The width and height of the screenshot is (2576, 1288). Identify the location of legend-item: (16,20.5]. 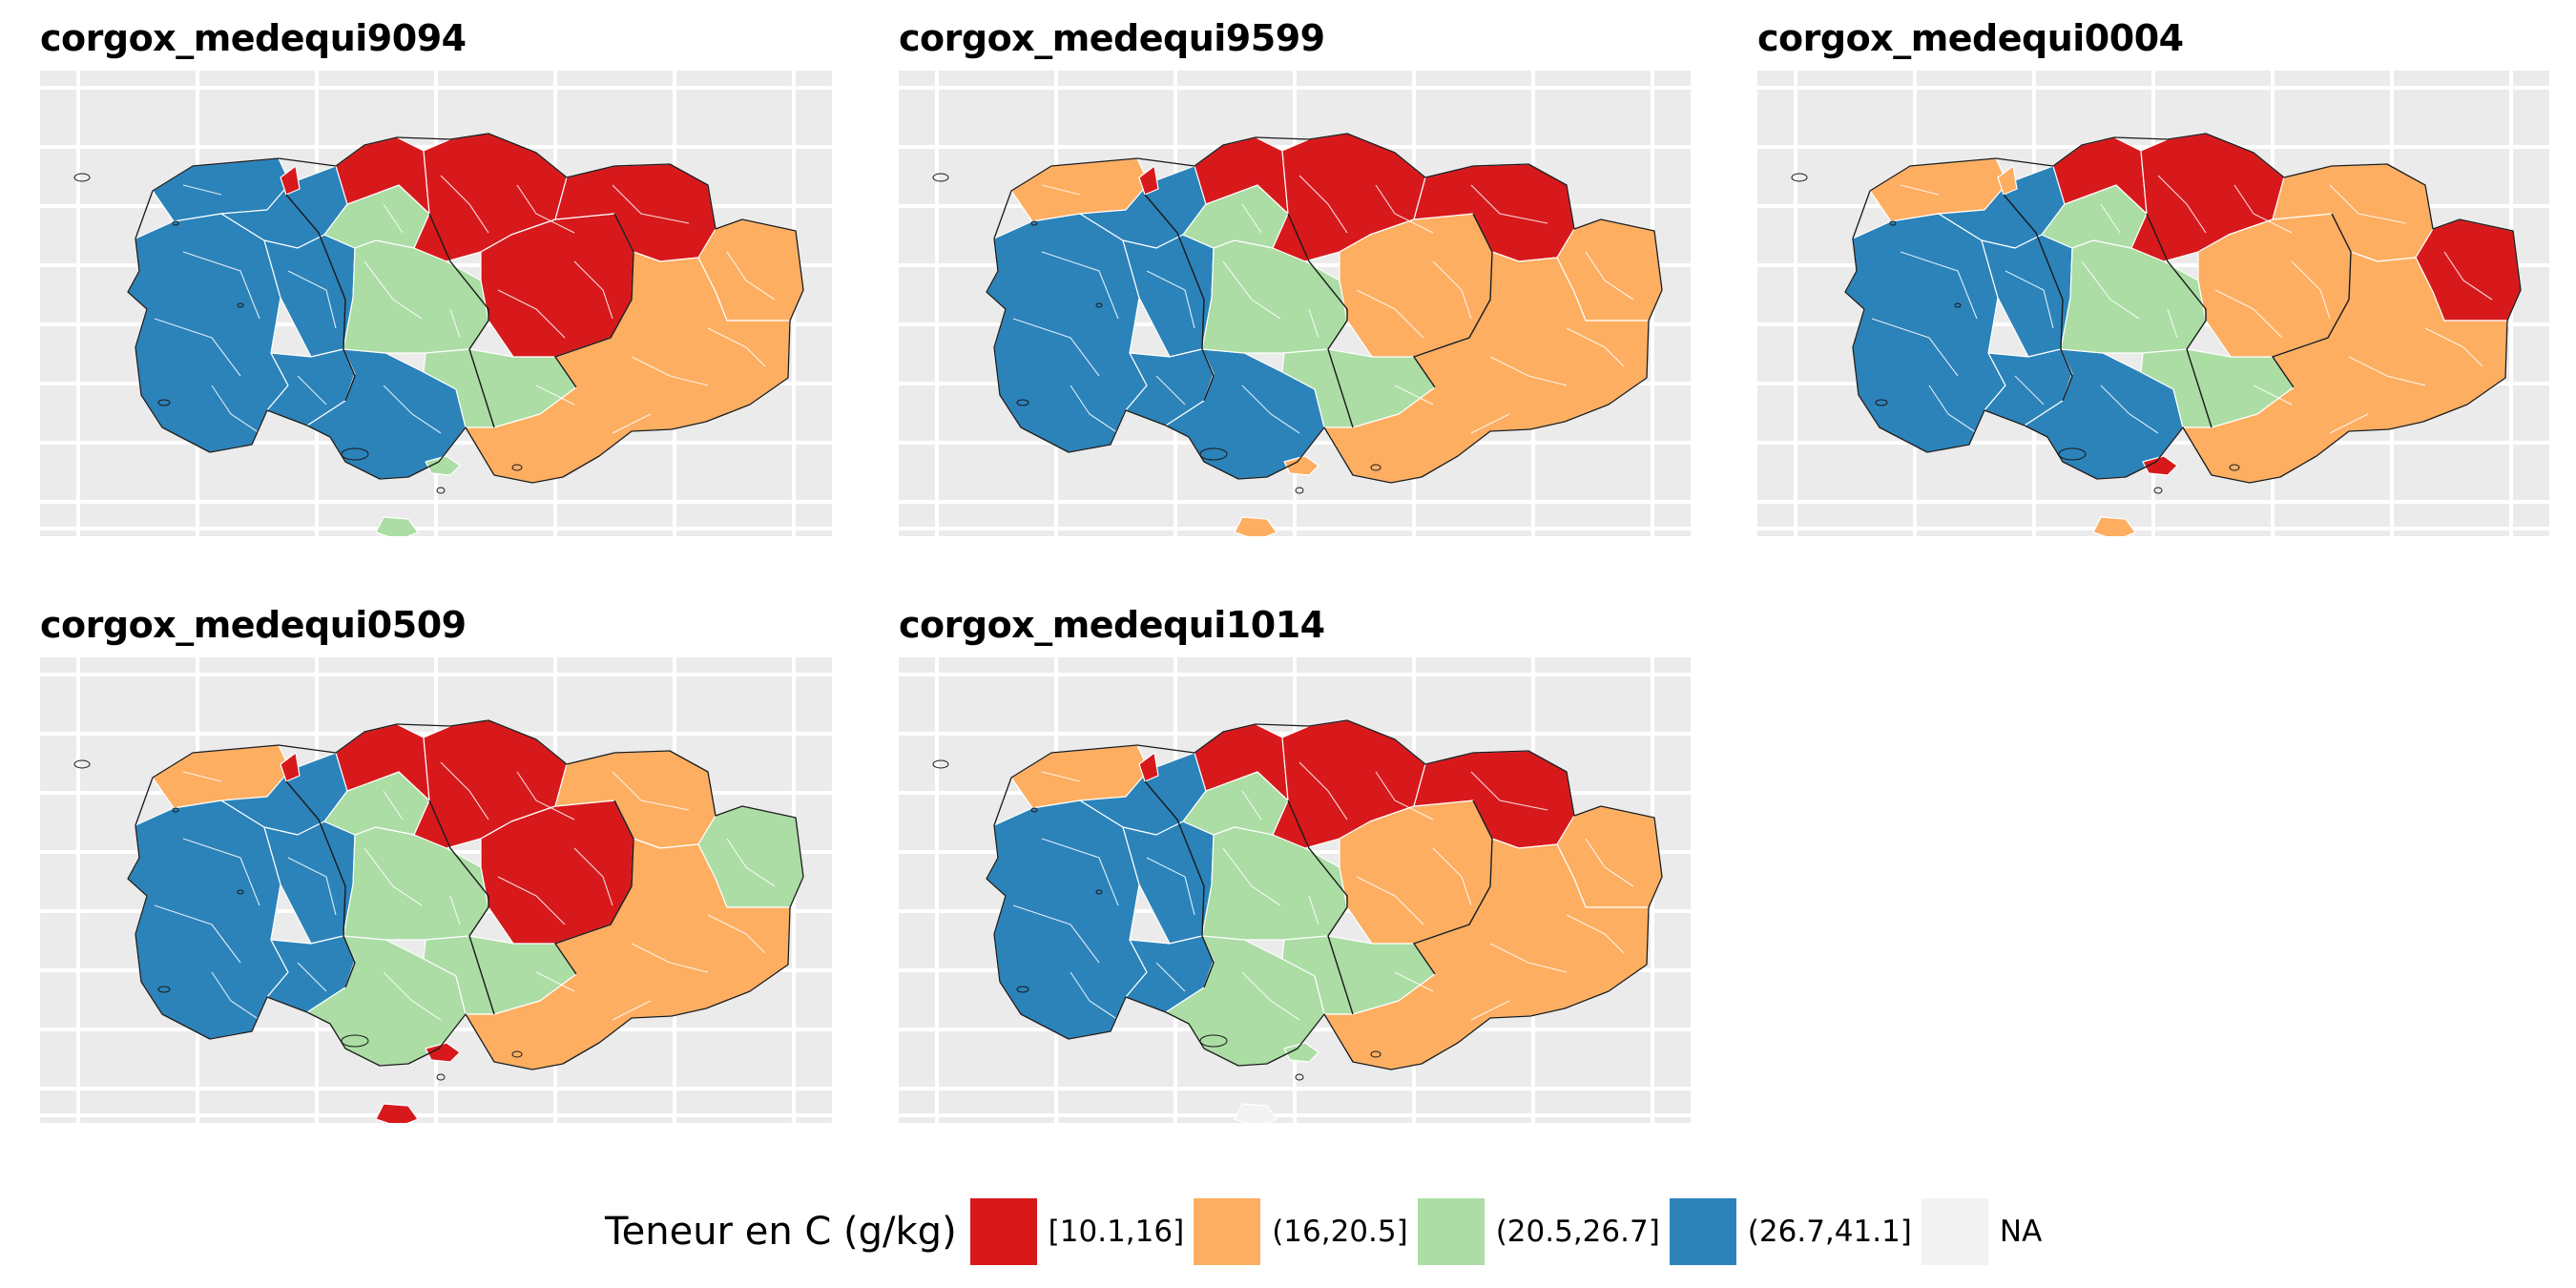
(1301, 1231).